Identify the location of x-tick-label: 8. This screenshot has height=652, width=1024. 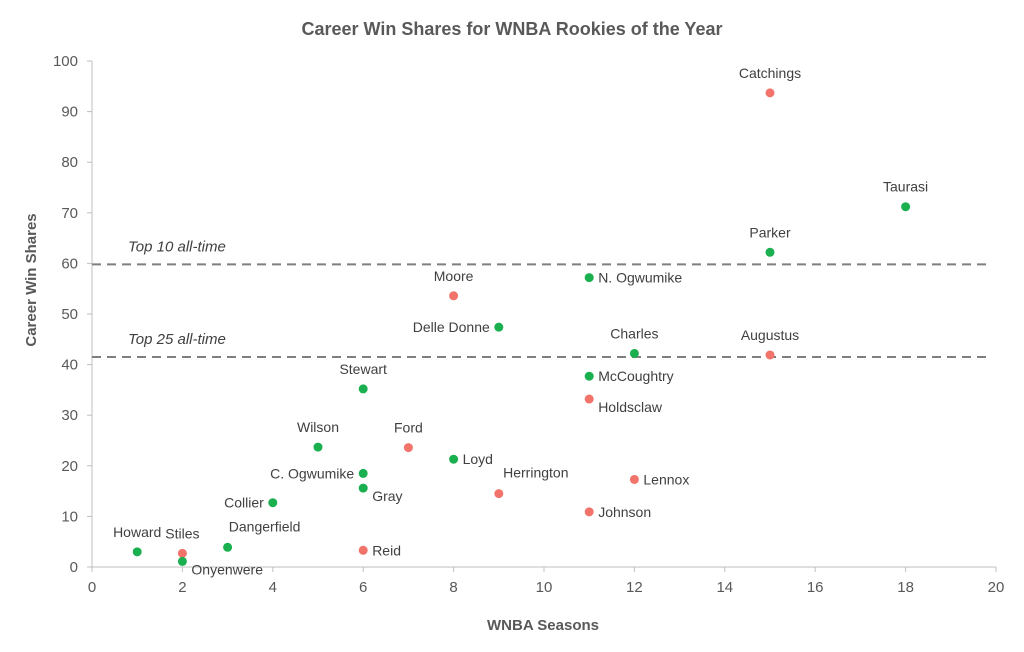
(453, 587).